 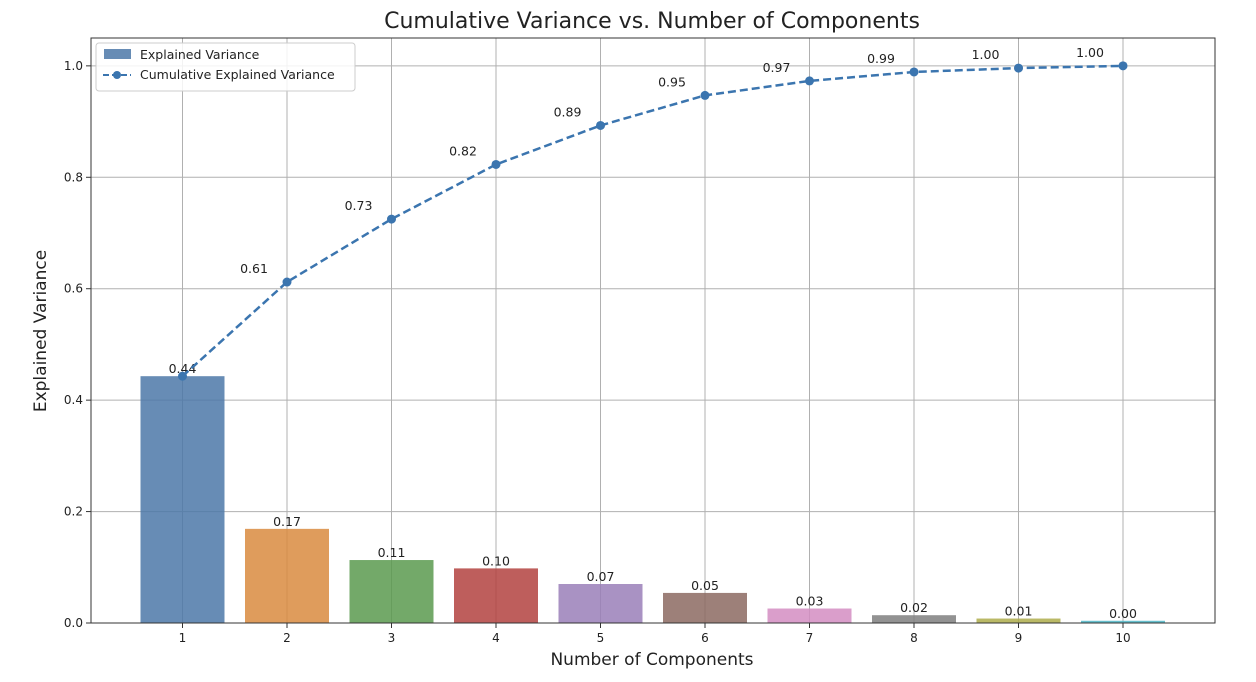 What do you see at coordinates (672, 81) in the screenshot?
I see `cumulative-value-label: 0.95` at bounding box center [672, 81].